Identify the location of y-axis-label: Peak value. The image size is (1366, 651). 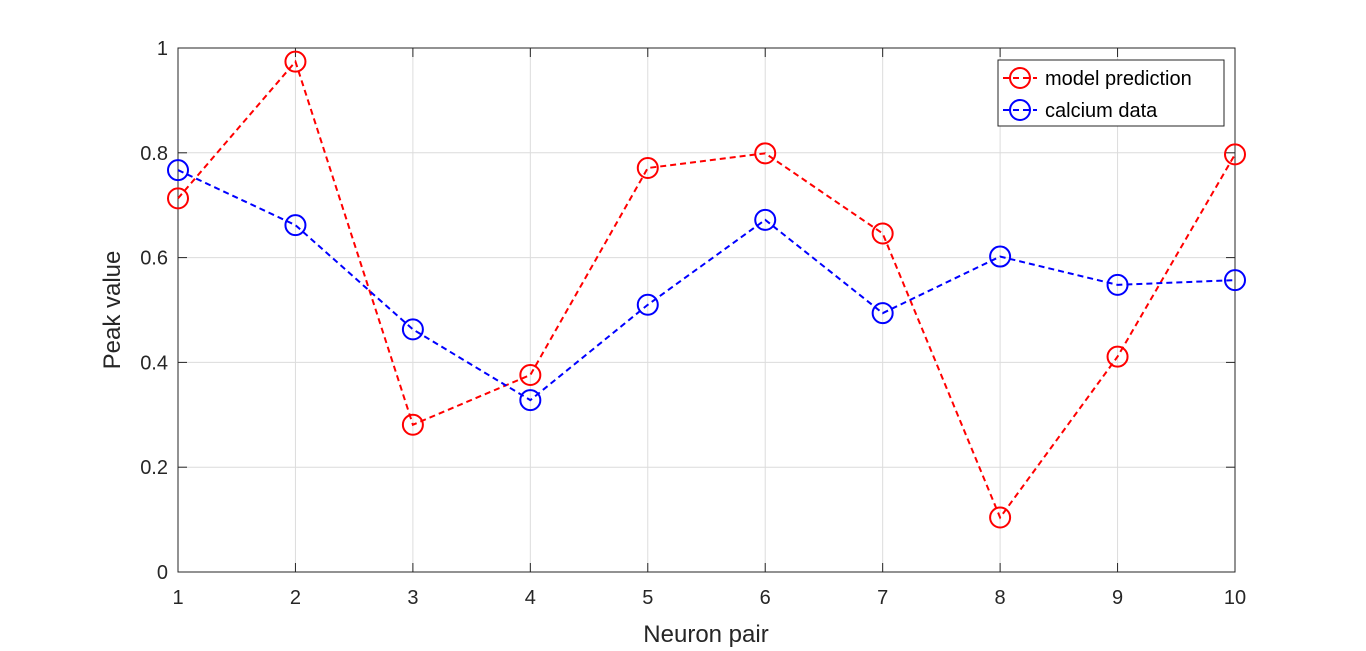
(112, 310).